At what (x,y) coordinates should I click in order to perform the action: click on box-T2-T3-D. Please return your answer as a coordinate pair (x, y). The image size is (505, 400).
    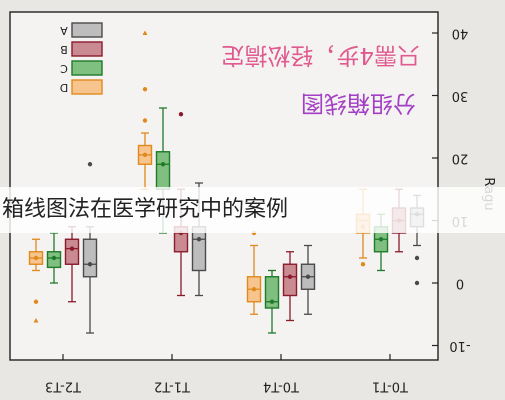
    Looking at the image, I should click on (36, 280).